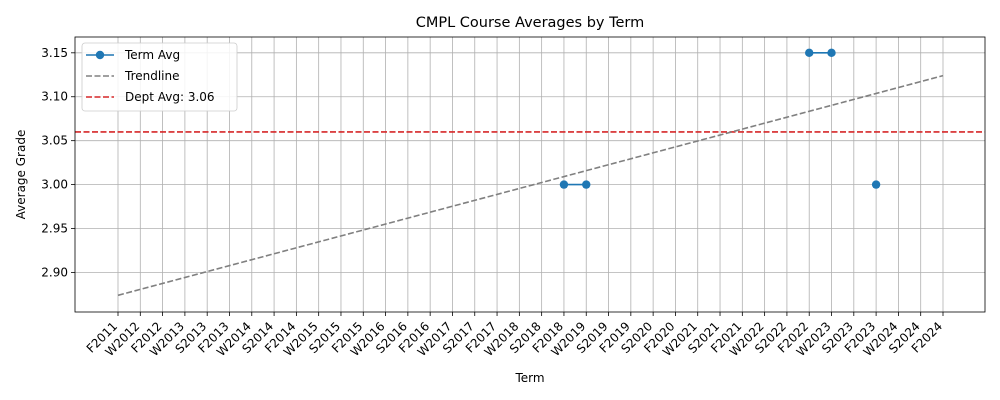 Image resolution: width=1000 pixels, height=400 pixels. What do you see at coordinates (152, 76) in the screenshot?
I see `legend-trendline-label: Trendline` at bounding box center [152, 76].